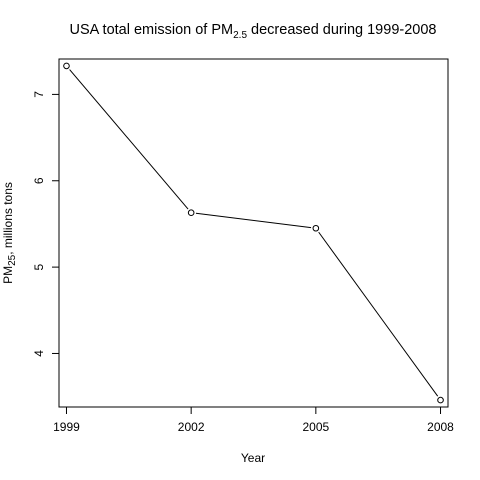 The width and height of the screenshot is (480, 480). I want to click on series-segment-1999-2002, so click(129, 139).